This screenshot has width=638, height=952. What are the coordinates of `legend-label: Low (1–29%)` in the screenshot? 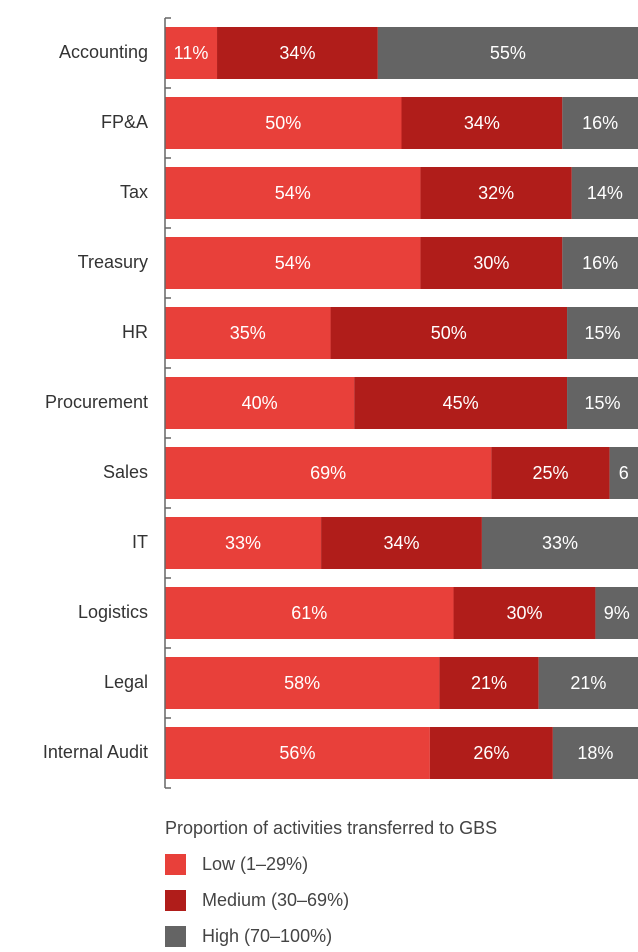 It's located at (255, 864).